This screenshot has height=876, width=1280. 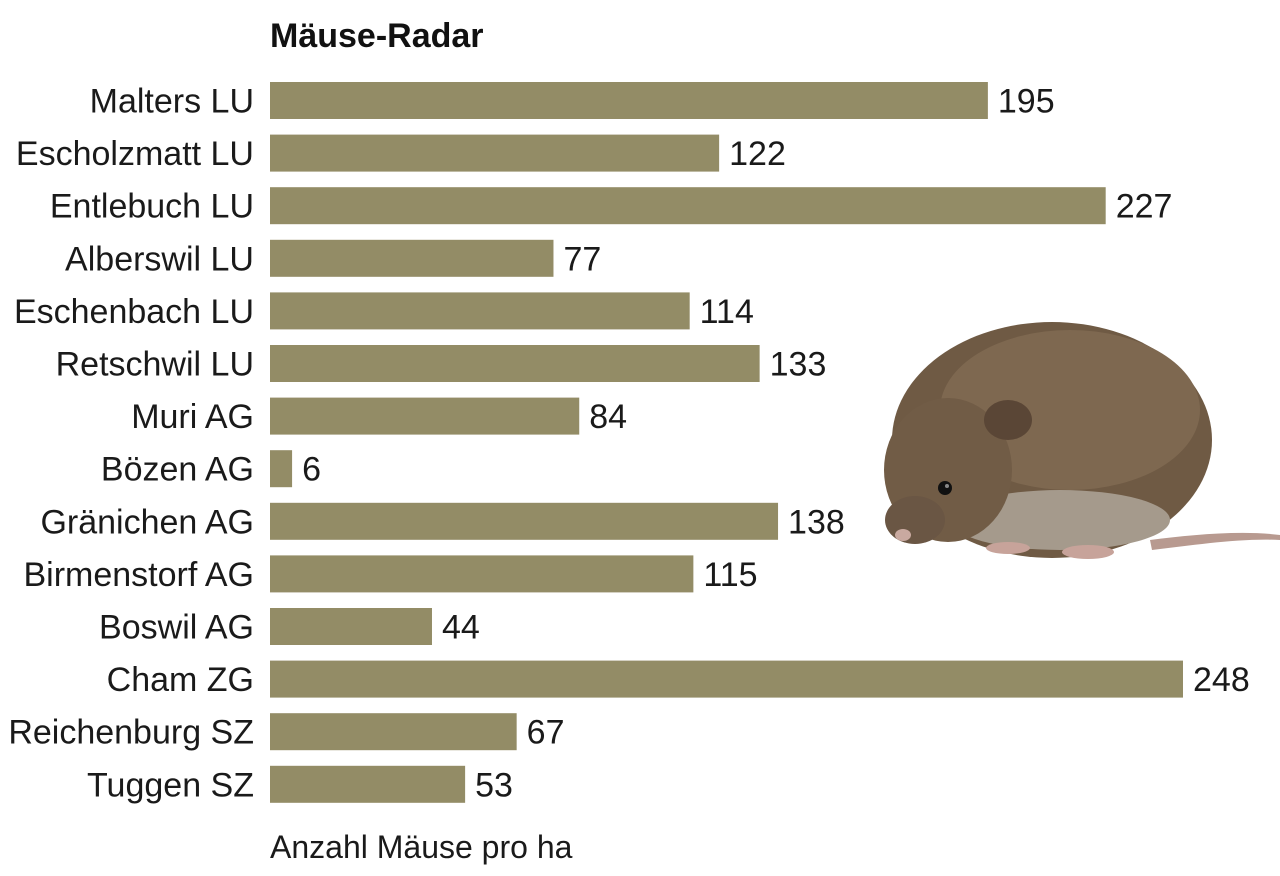 What do you see at coordinates (903, 535) in the screenshot?
I see `mouse-nose` at bounding box center [903, 535].